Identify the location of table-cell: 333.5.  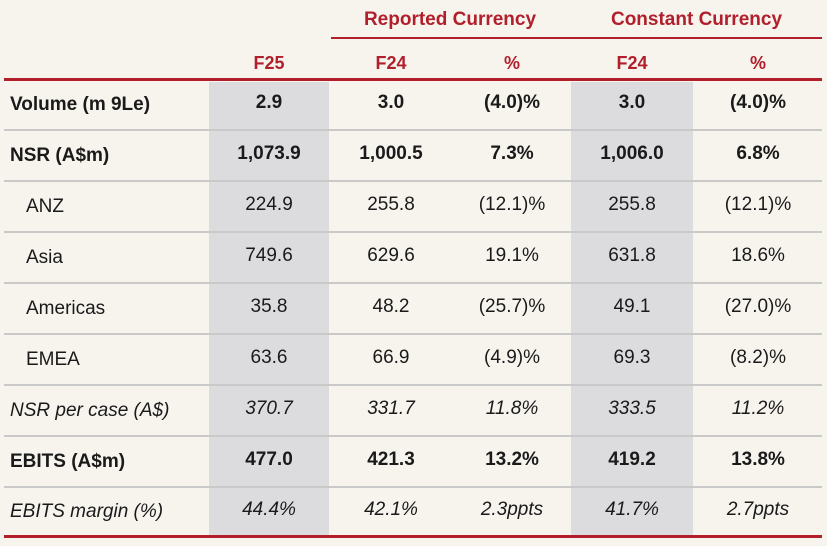
(632, 408).